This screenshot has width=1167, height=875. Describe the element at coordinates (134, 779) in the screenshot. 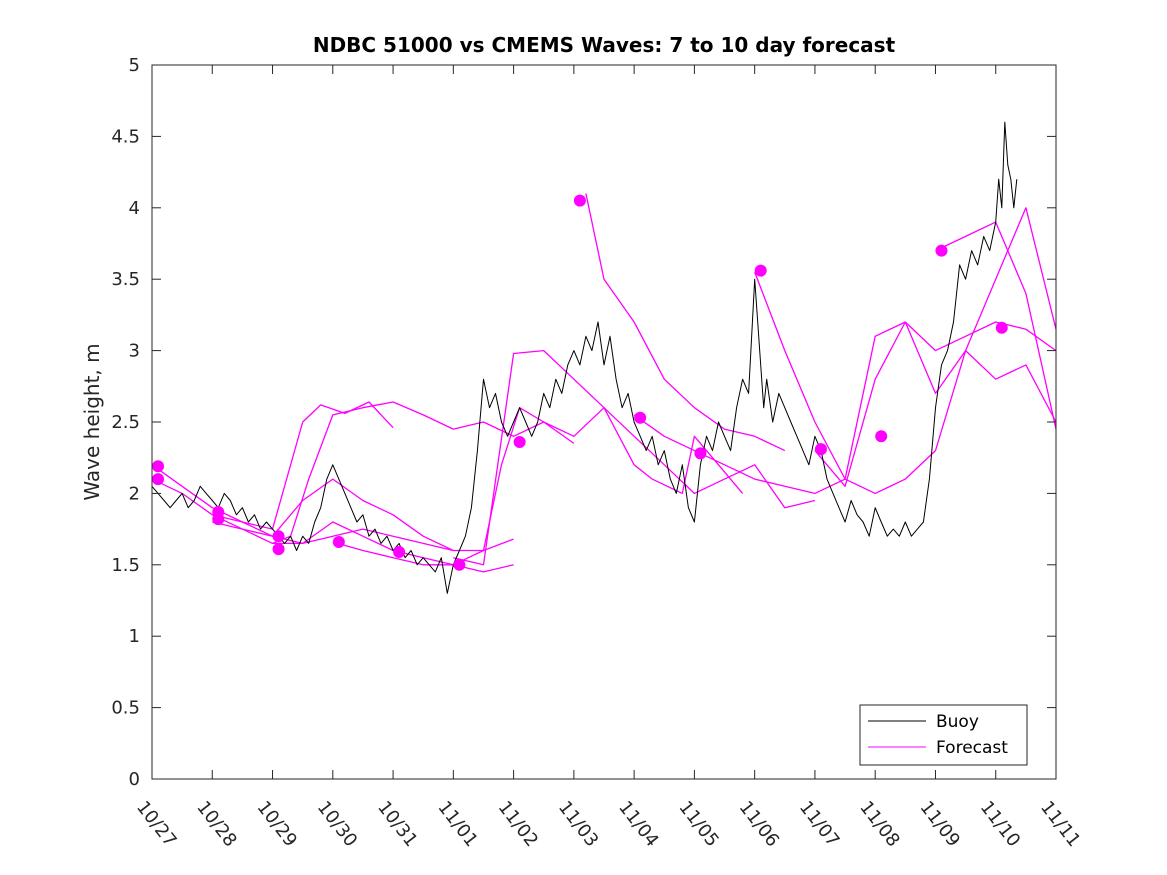

I see `y-tick-label: 0` at that location.